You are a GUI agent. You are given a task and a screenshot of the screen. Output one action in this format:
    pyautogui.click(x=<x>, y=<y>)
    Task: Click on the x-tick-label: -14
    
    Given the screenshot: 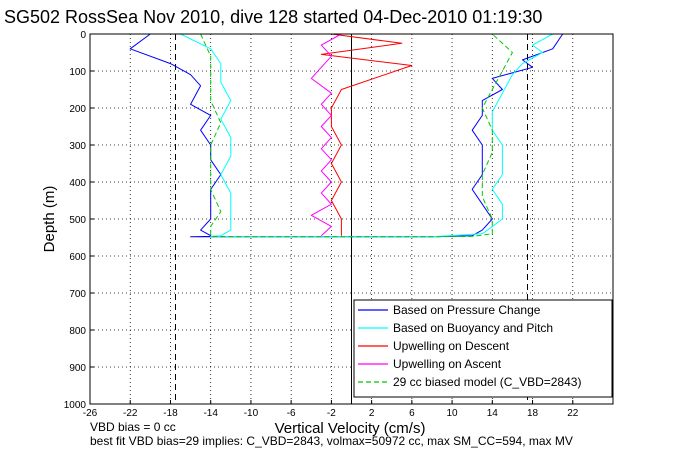 What is the action you would take?
    pyautogui.click(x=210, y=413)
    